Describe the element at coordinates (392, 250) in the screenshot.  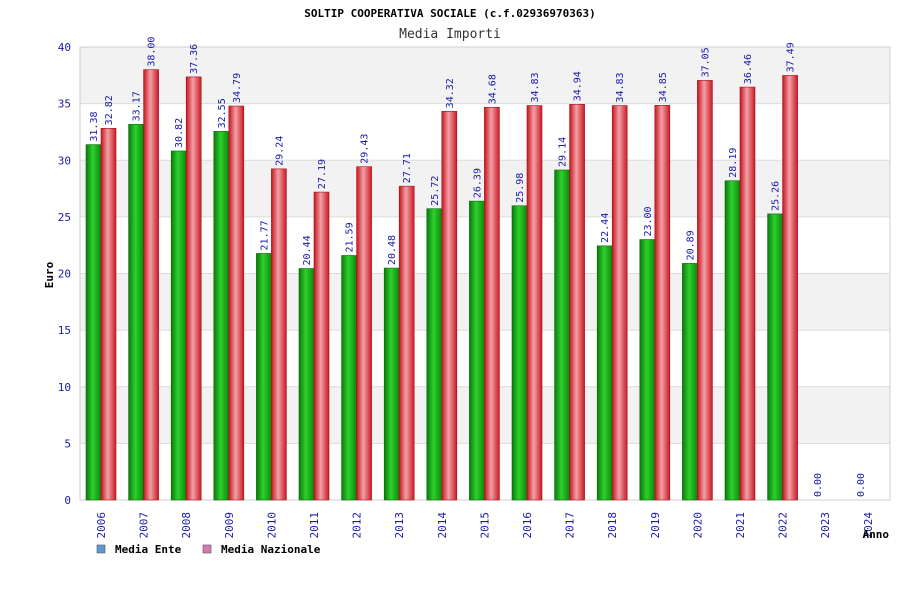
I see `bar-value-label: 20.48` at that location.